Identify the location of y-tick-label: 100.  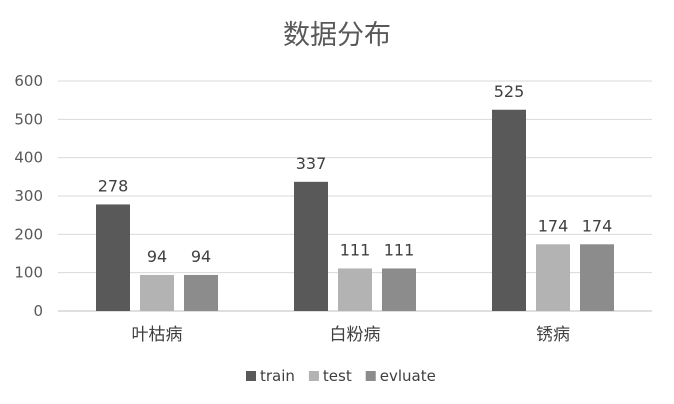
(28, 273).